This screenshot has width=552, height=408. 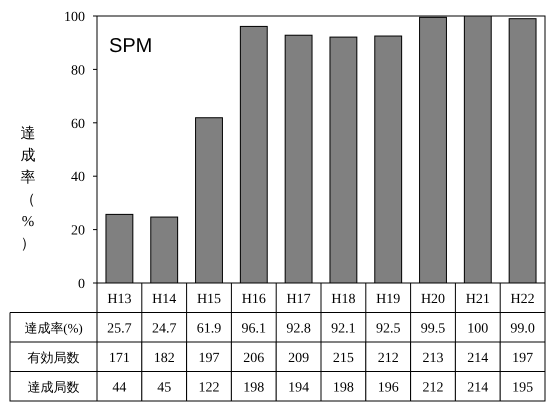 I want to click on data-label: 171, so click(x=119, y=358).